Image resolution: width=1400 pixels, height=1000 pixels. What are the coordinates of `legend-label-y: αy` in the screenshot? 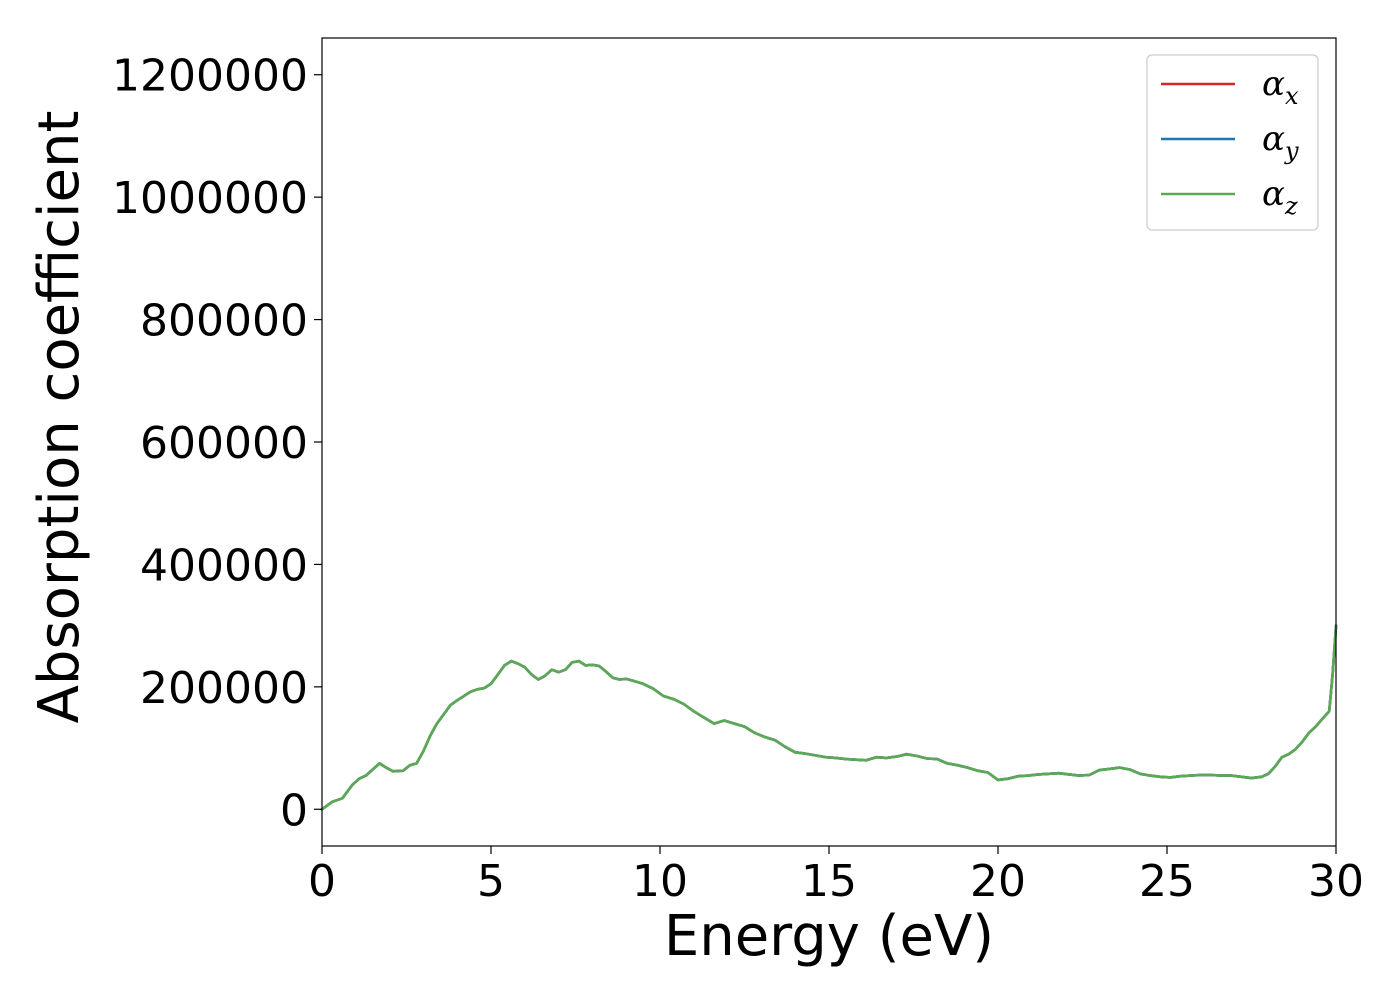 It's located at (1280, 142).